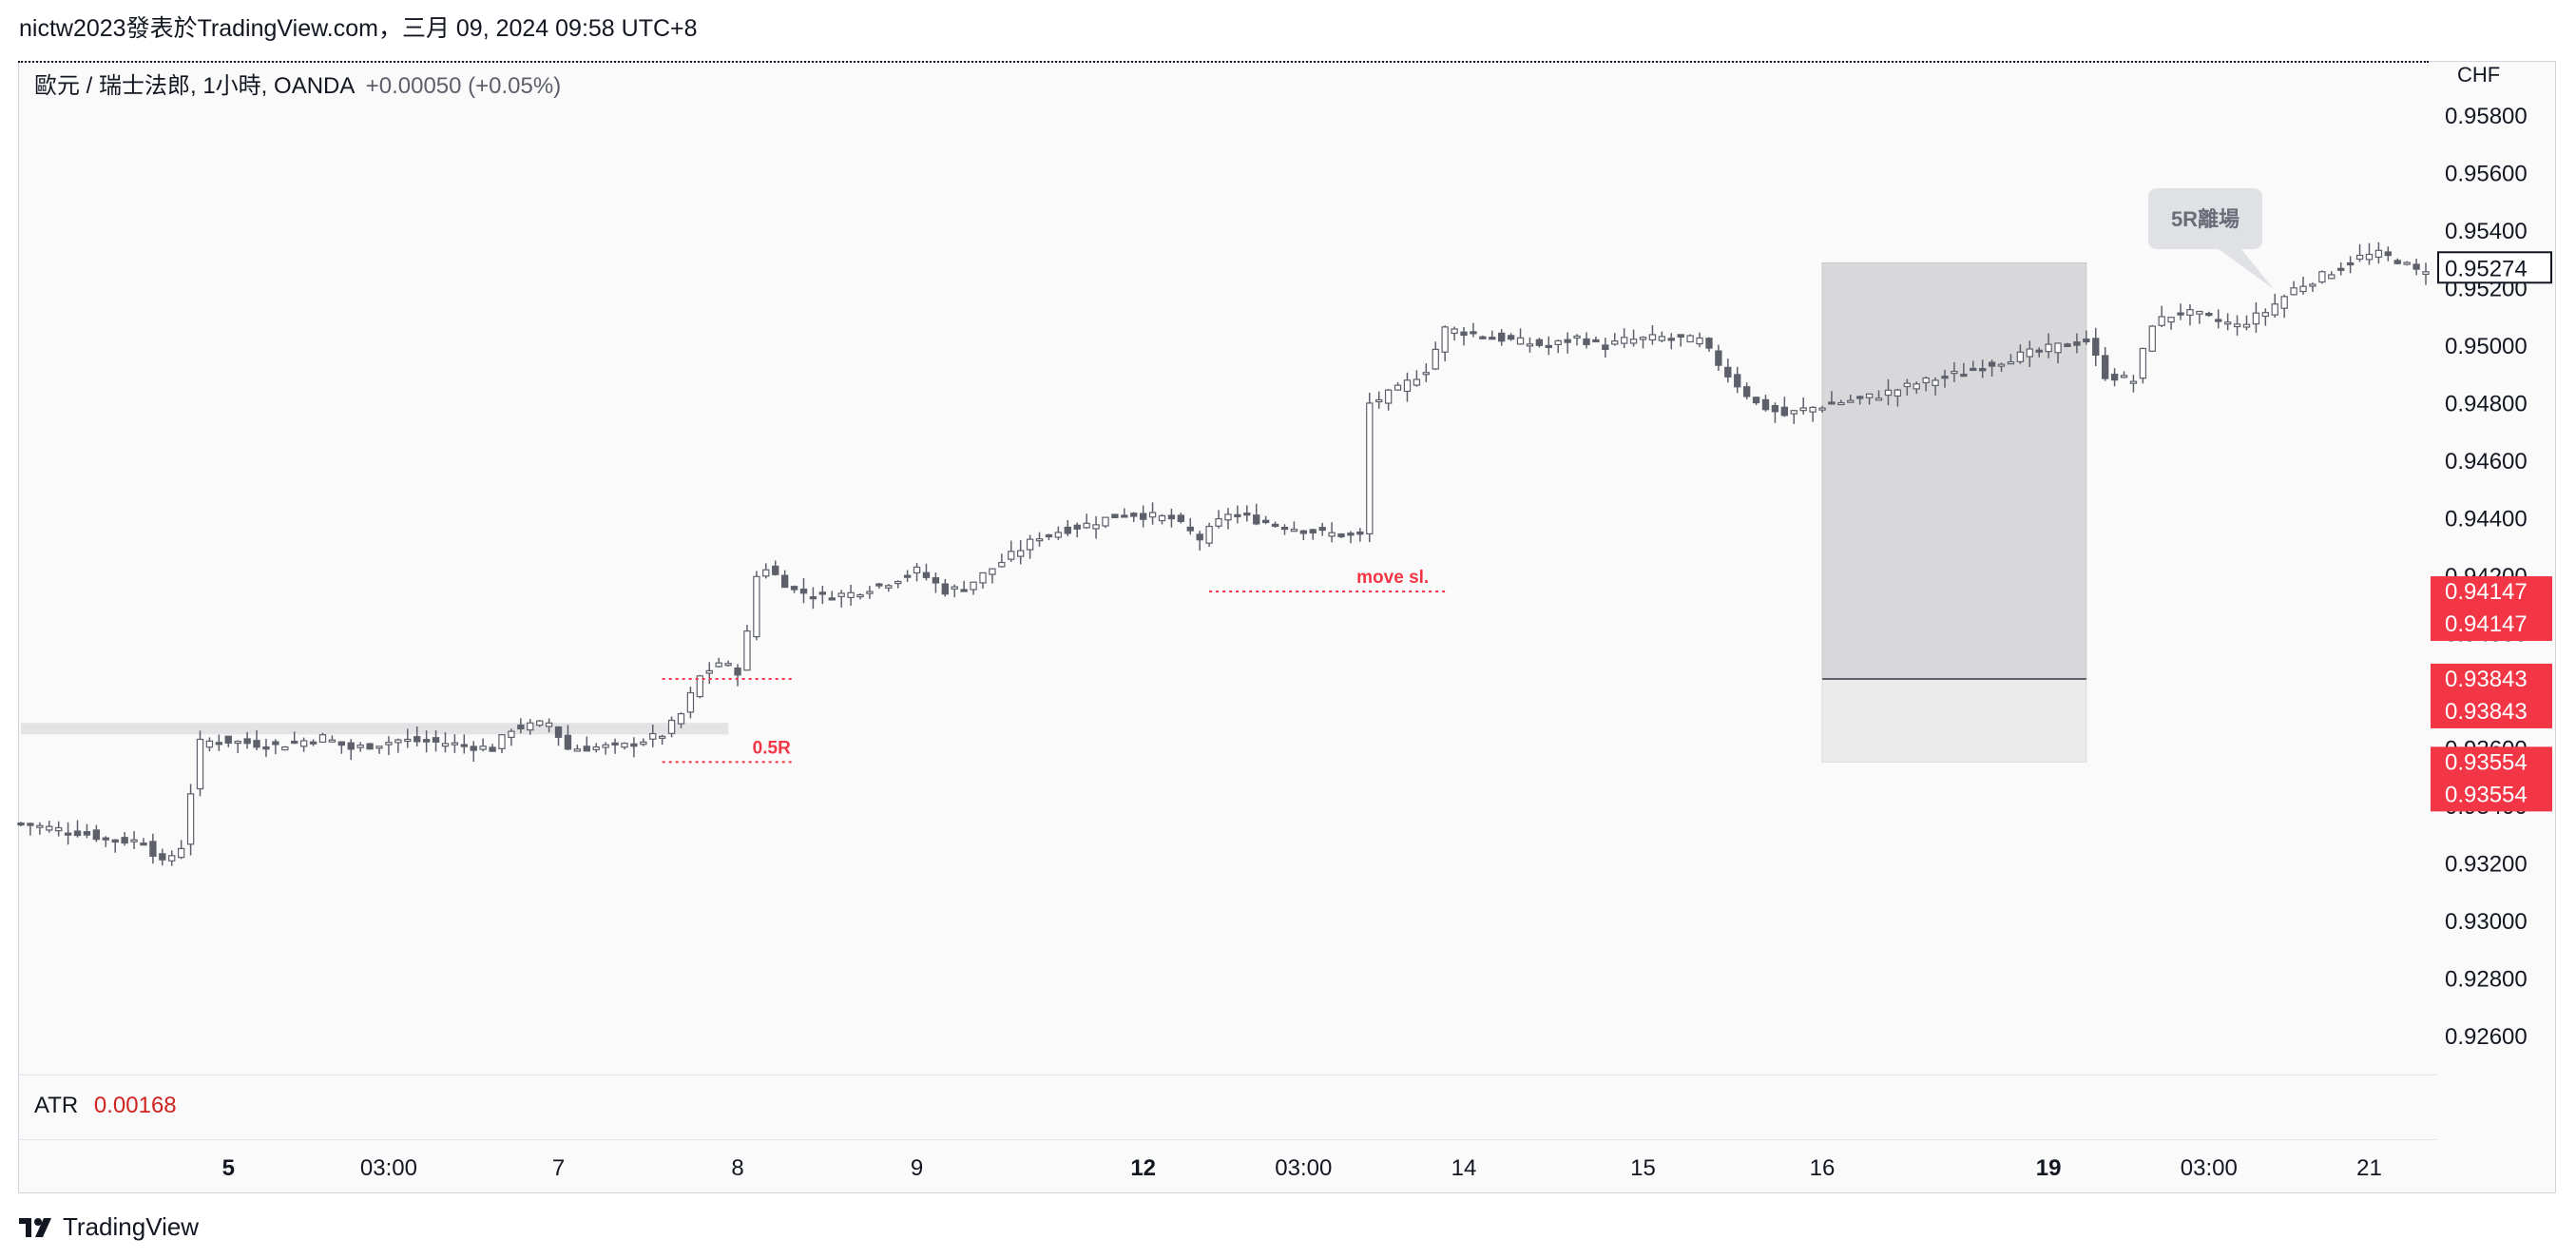  What do you see at coordinates (2205, 219) in the screenshot?
I see `exit-callout-label: 5R離場` at bounding box center [2205, 219].